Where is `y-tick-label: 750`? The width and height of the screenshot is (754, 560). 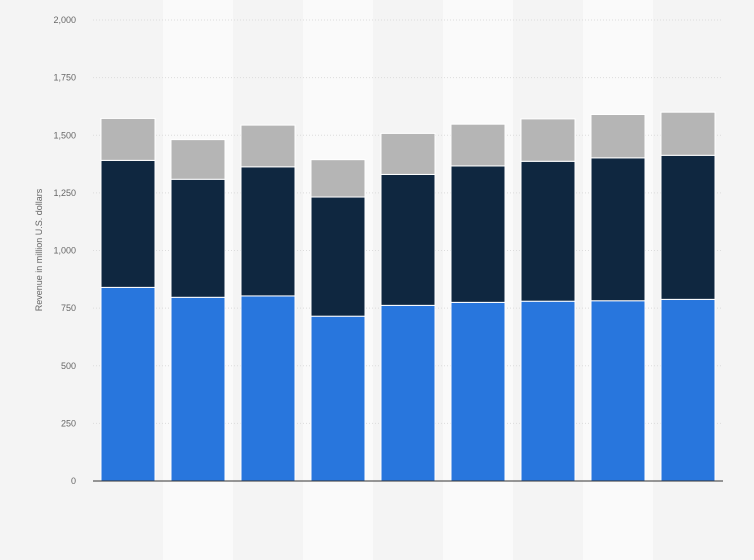 y-tick-label: 750 is located at coordinates (68, 308).